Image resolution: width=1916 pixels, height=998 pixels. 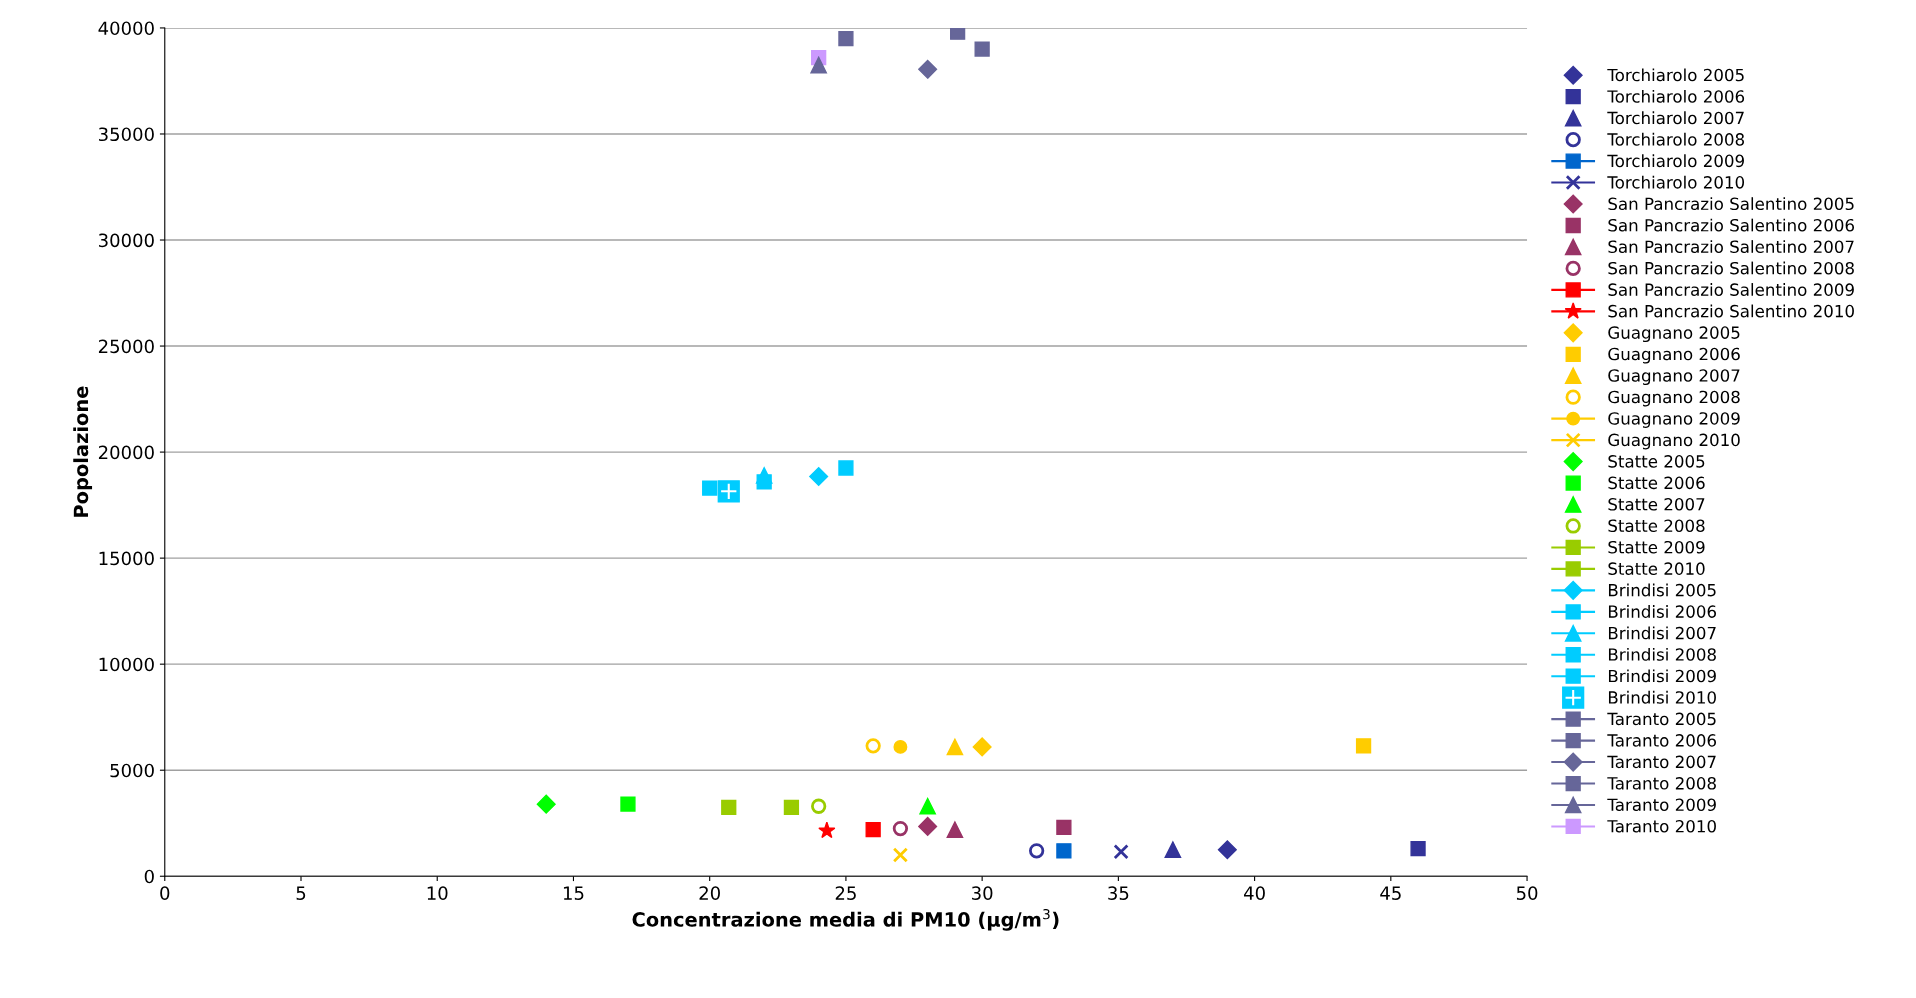 What do you see at coordinates (126, 240) in the screenshot?
I see `y-tick-label: 30000` at bounding box center [126, 240].